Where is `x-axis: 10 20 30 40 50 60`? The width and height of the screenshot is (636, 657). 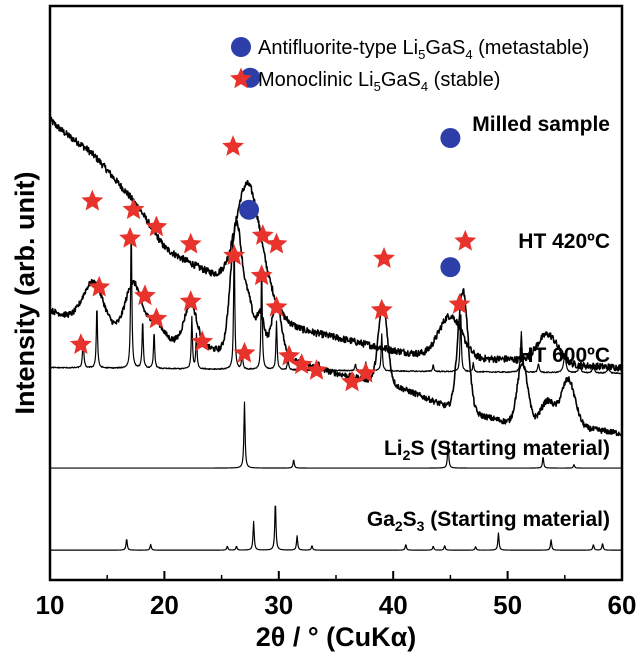 x-axis: 10 20 30 40 50 60 is located at coordinates (336, 595).